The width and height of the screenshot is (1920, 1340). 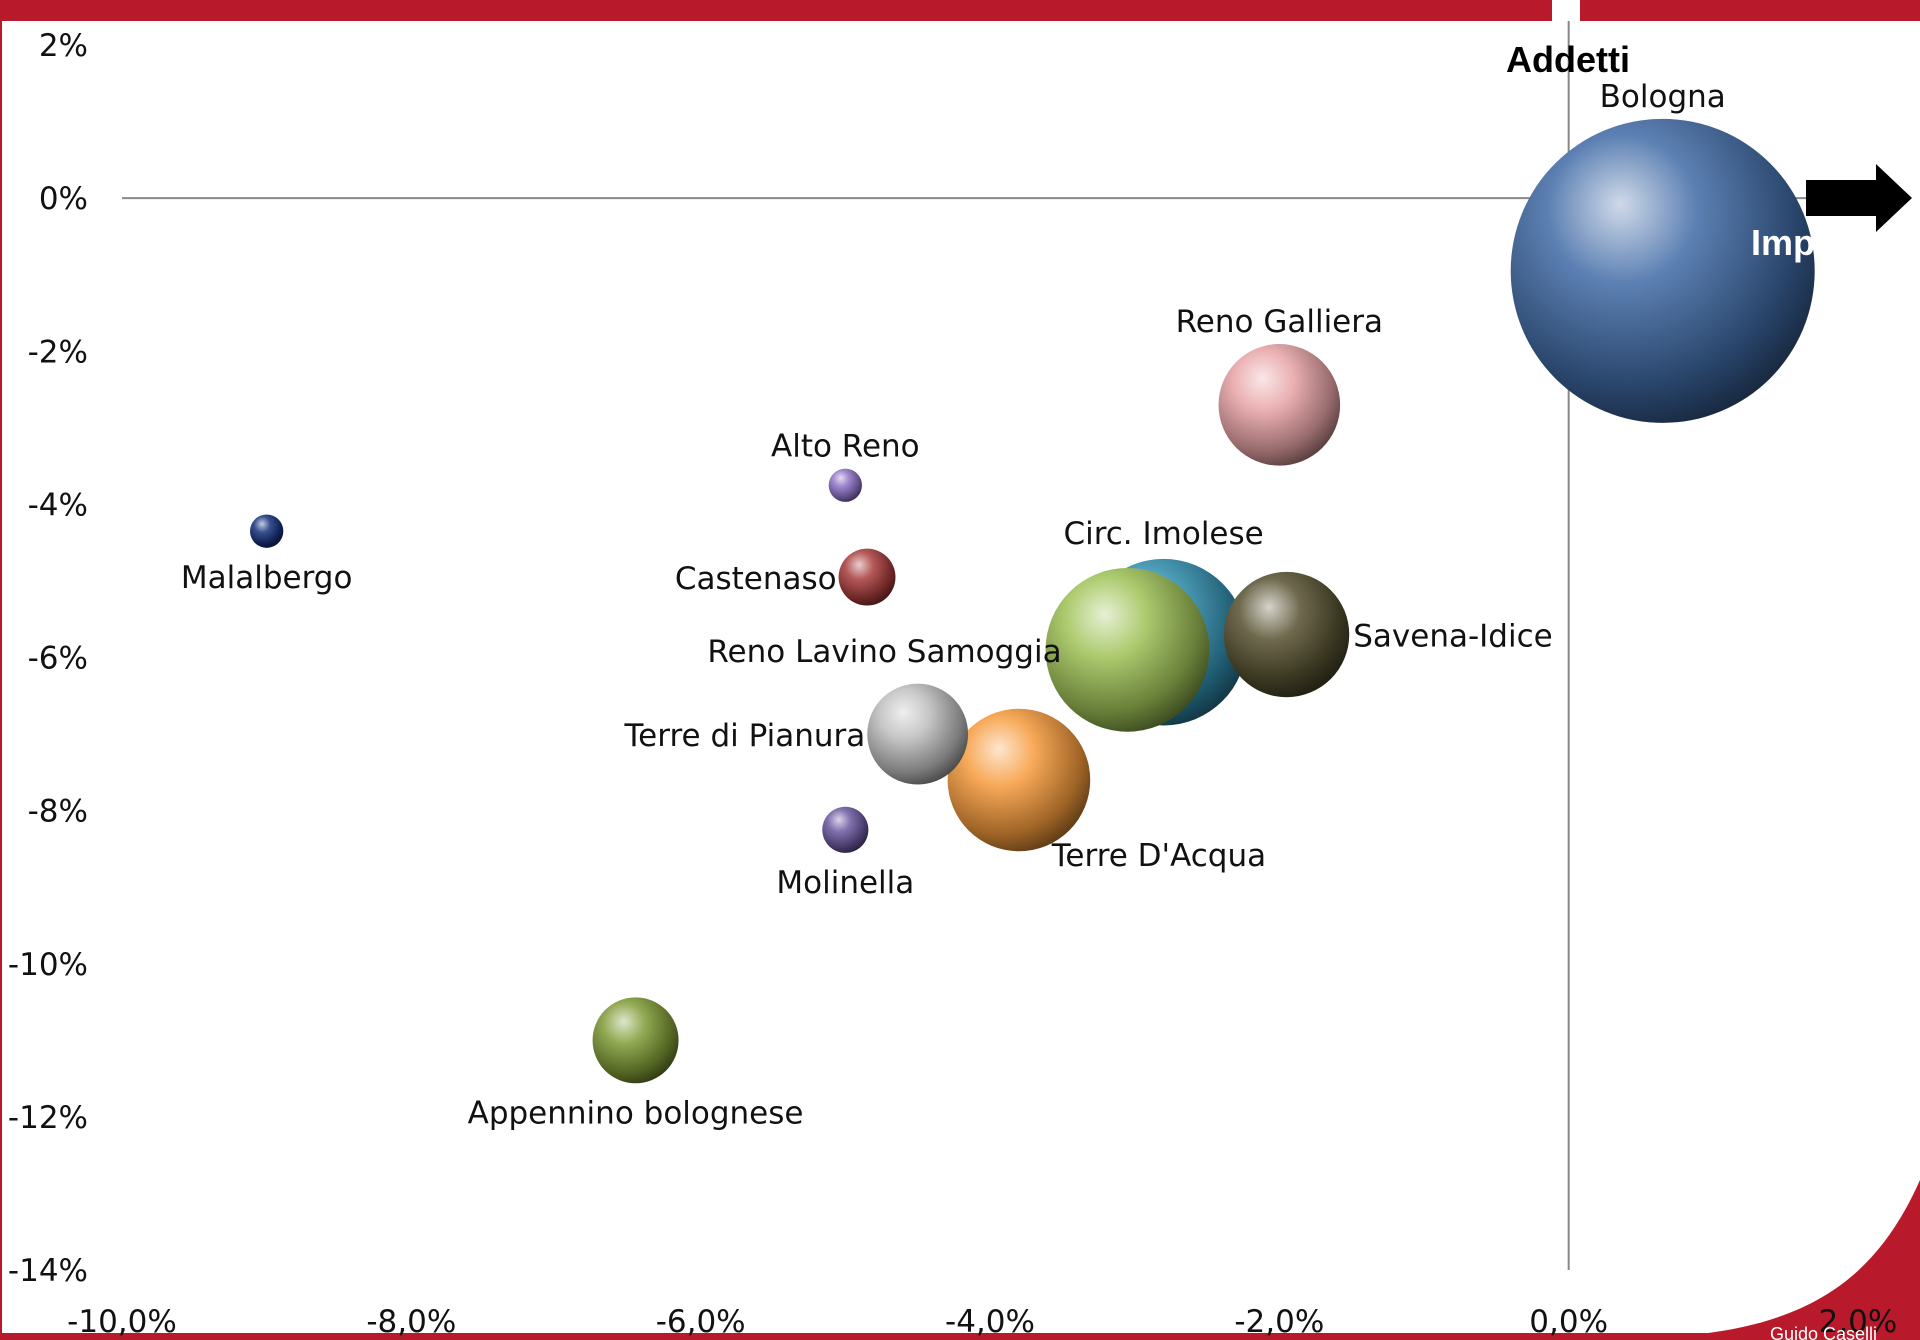 I want to click on bubble-bologna, so click(x=1662, y=270).